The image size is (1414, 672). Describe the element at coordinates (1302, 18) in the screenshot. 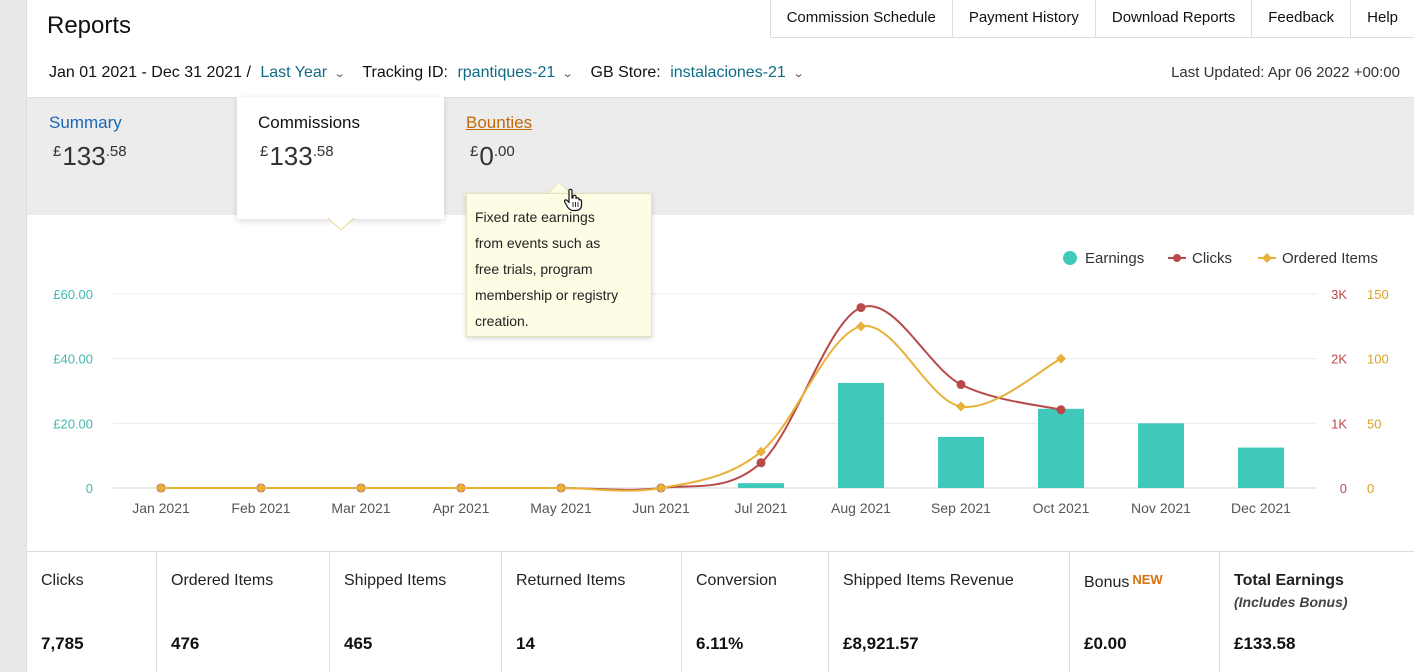

I see `feedback-link: Feedback` at that location.